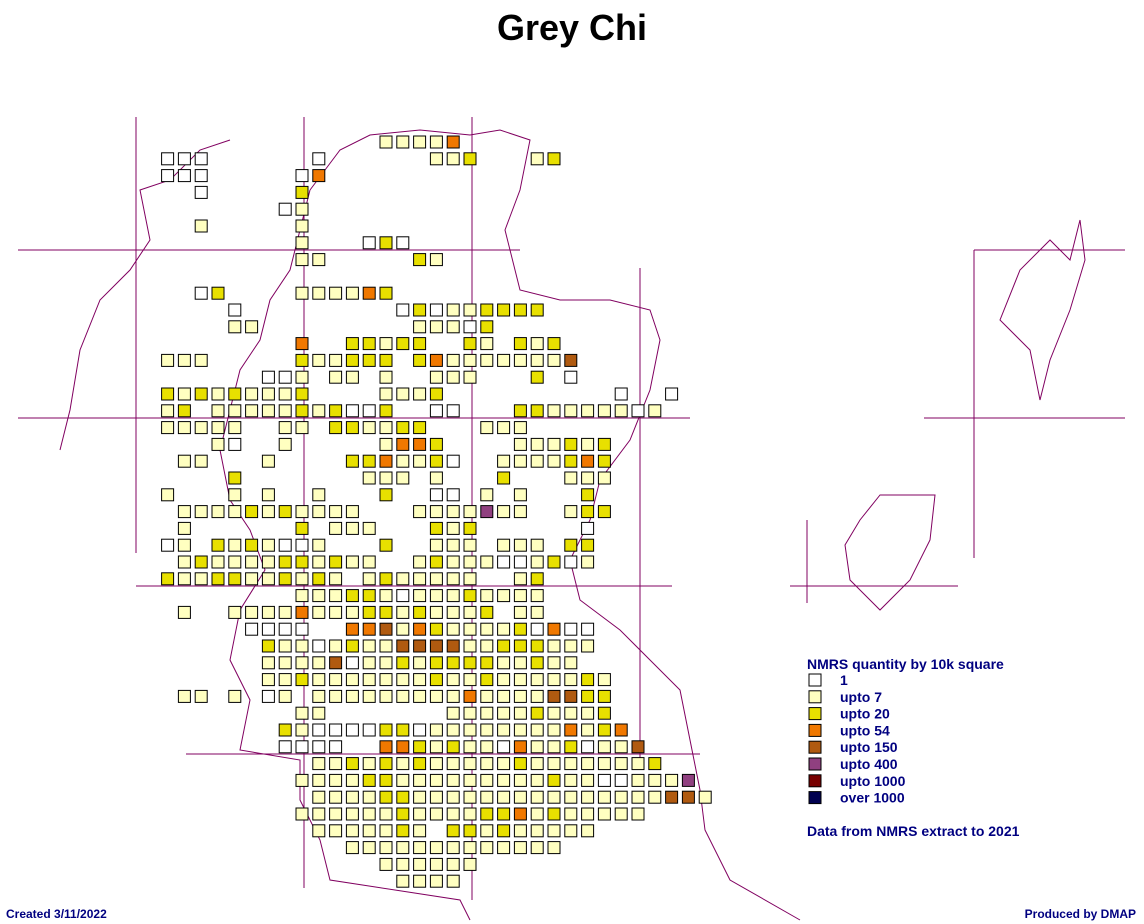  What do you see at coordinates (872, 798) in the screenshot?
I see `legend-label: over 1000` at bounding box center [872, 798].